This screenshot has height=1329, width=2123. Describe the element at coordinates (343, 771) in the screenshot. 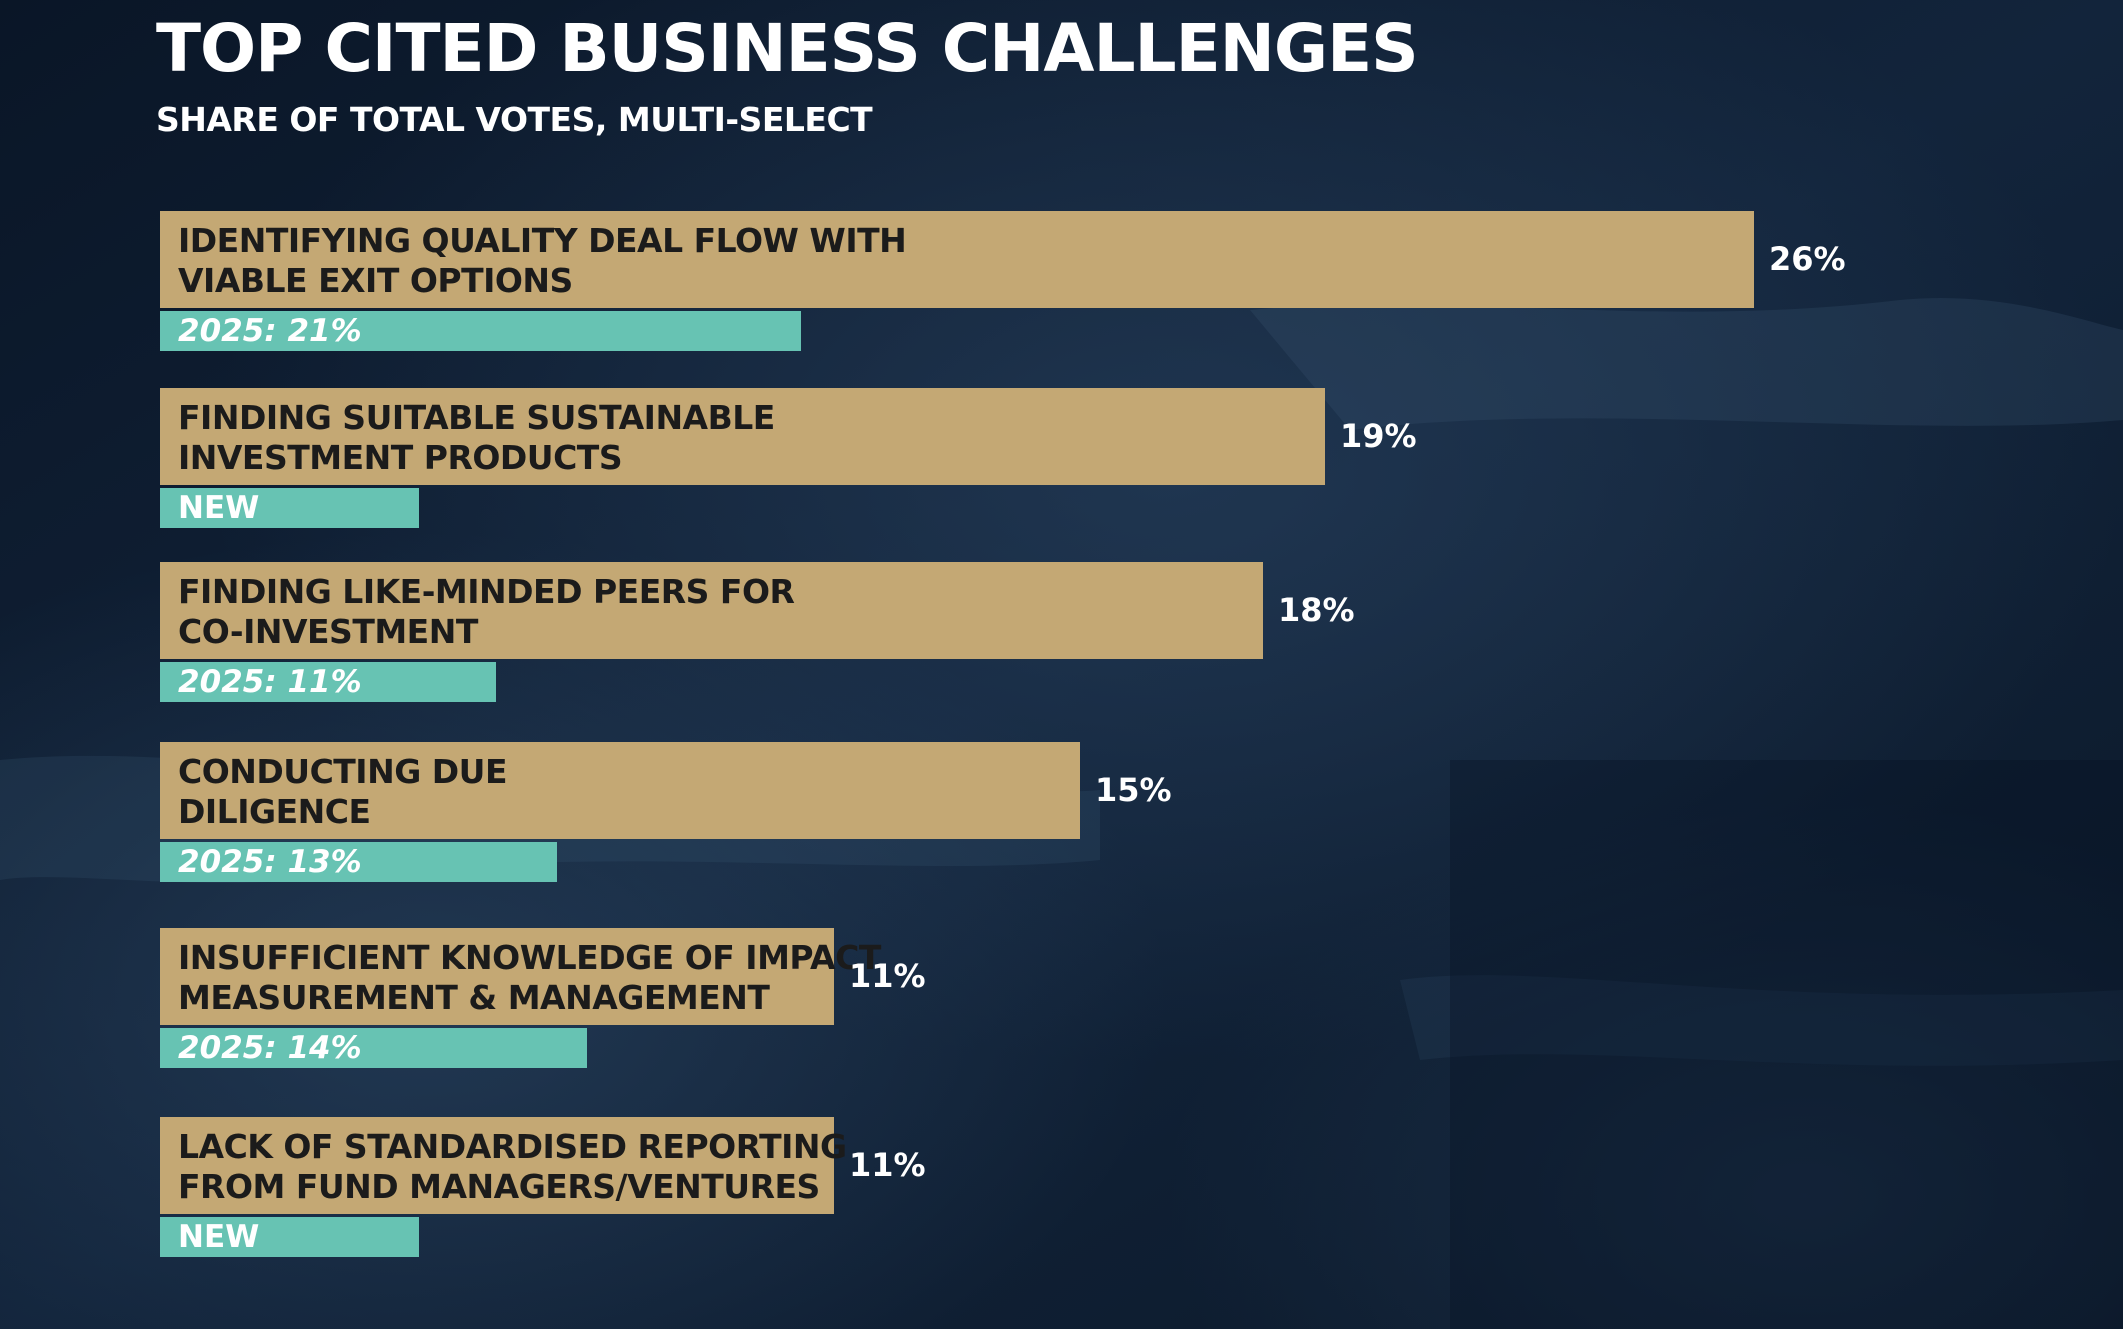

I see `category-label: CONDUCTING DUE` at that location.